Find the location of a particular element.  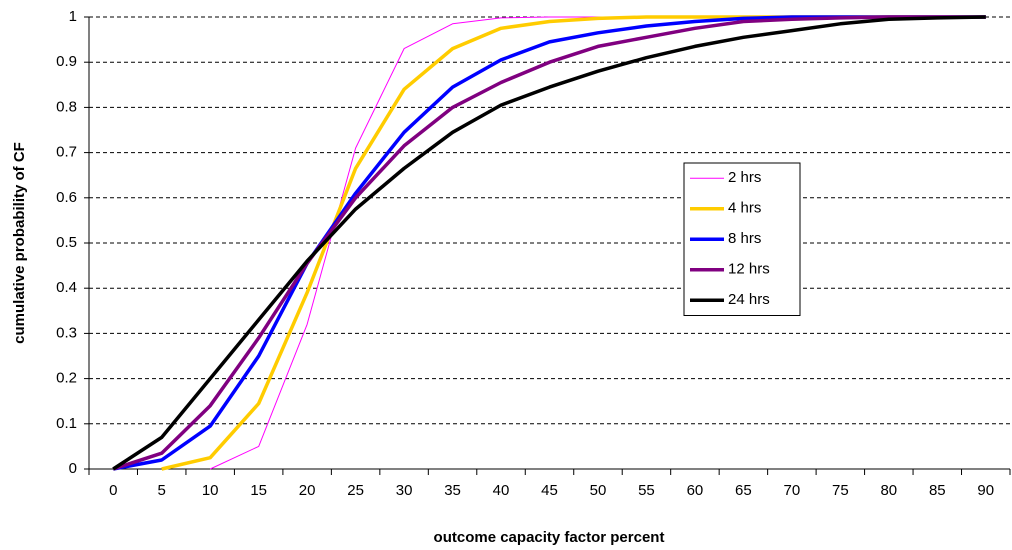

y-tick-label: 0.7 is located at coordinates (66, 152).